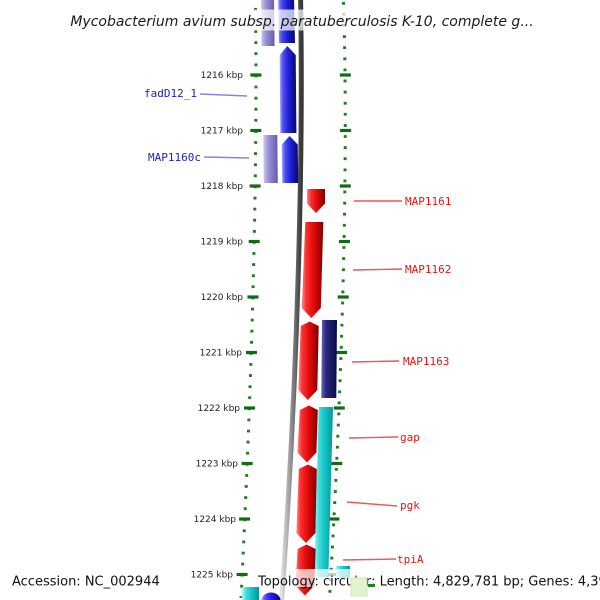 Image resolution: width=600 pixels, height=600 pixels. Describe the element at coordinates (410, 559) in the screenshot. I see `gene-label-tpiA: tpiA` at that location.